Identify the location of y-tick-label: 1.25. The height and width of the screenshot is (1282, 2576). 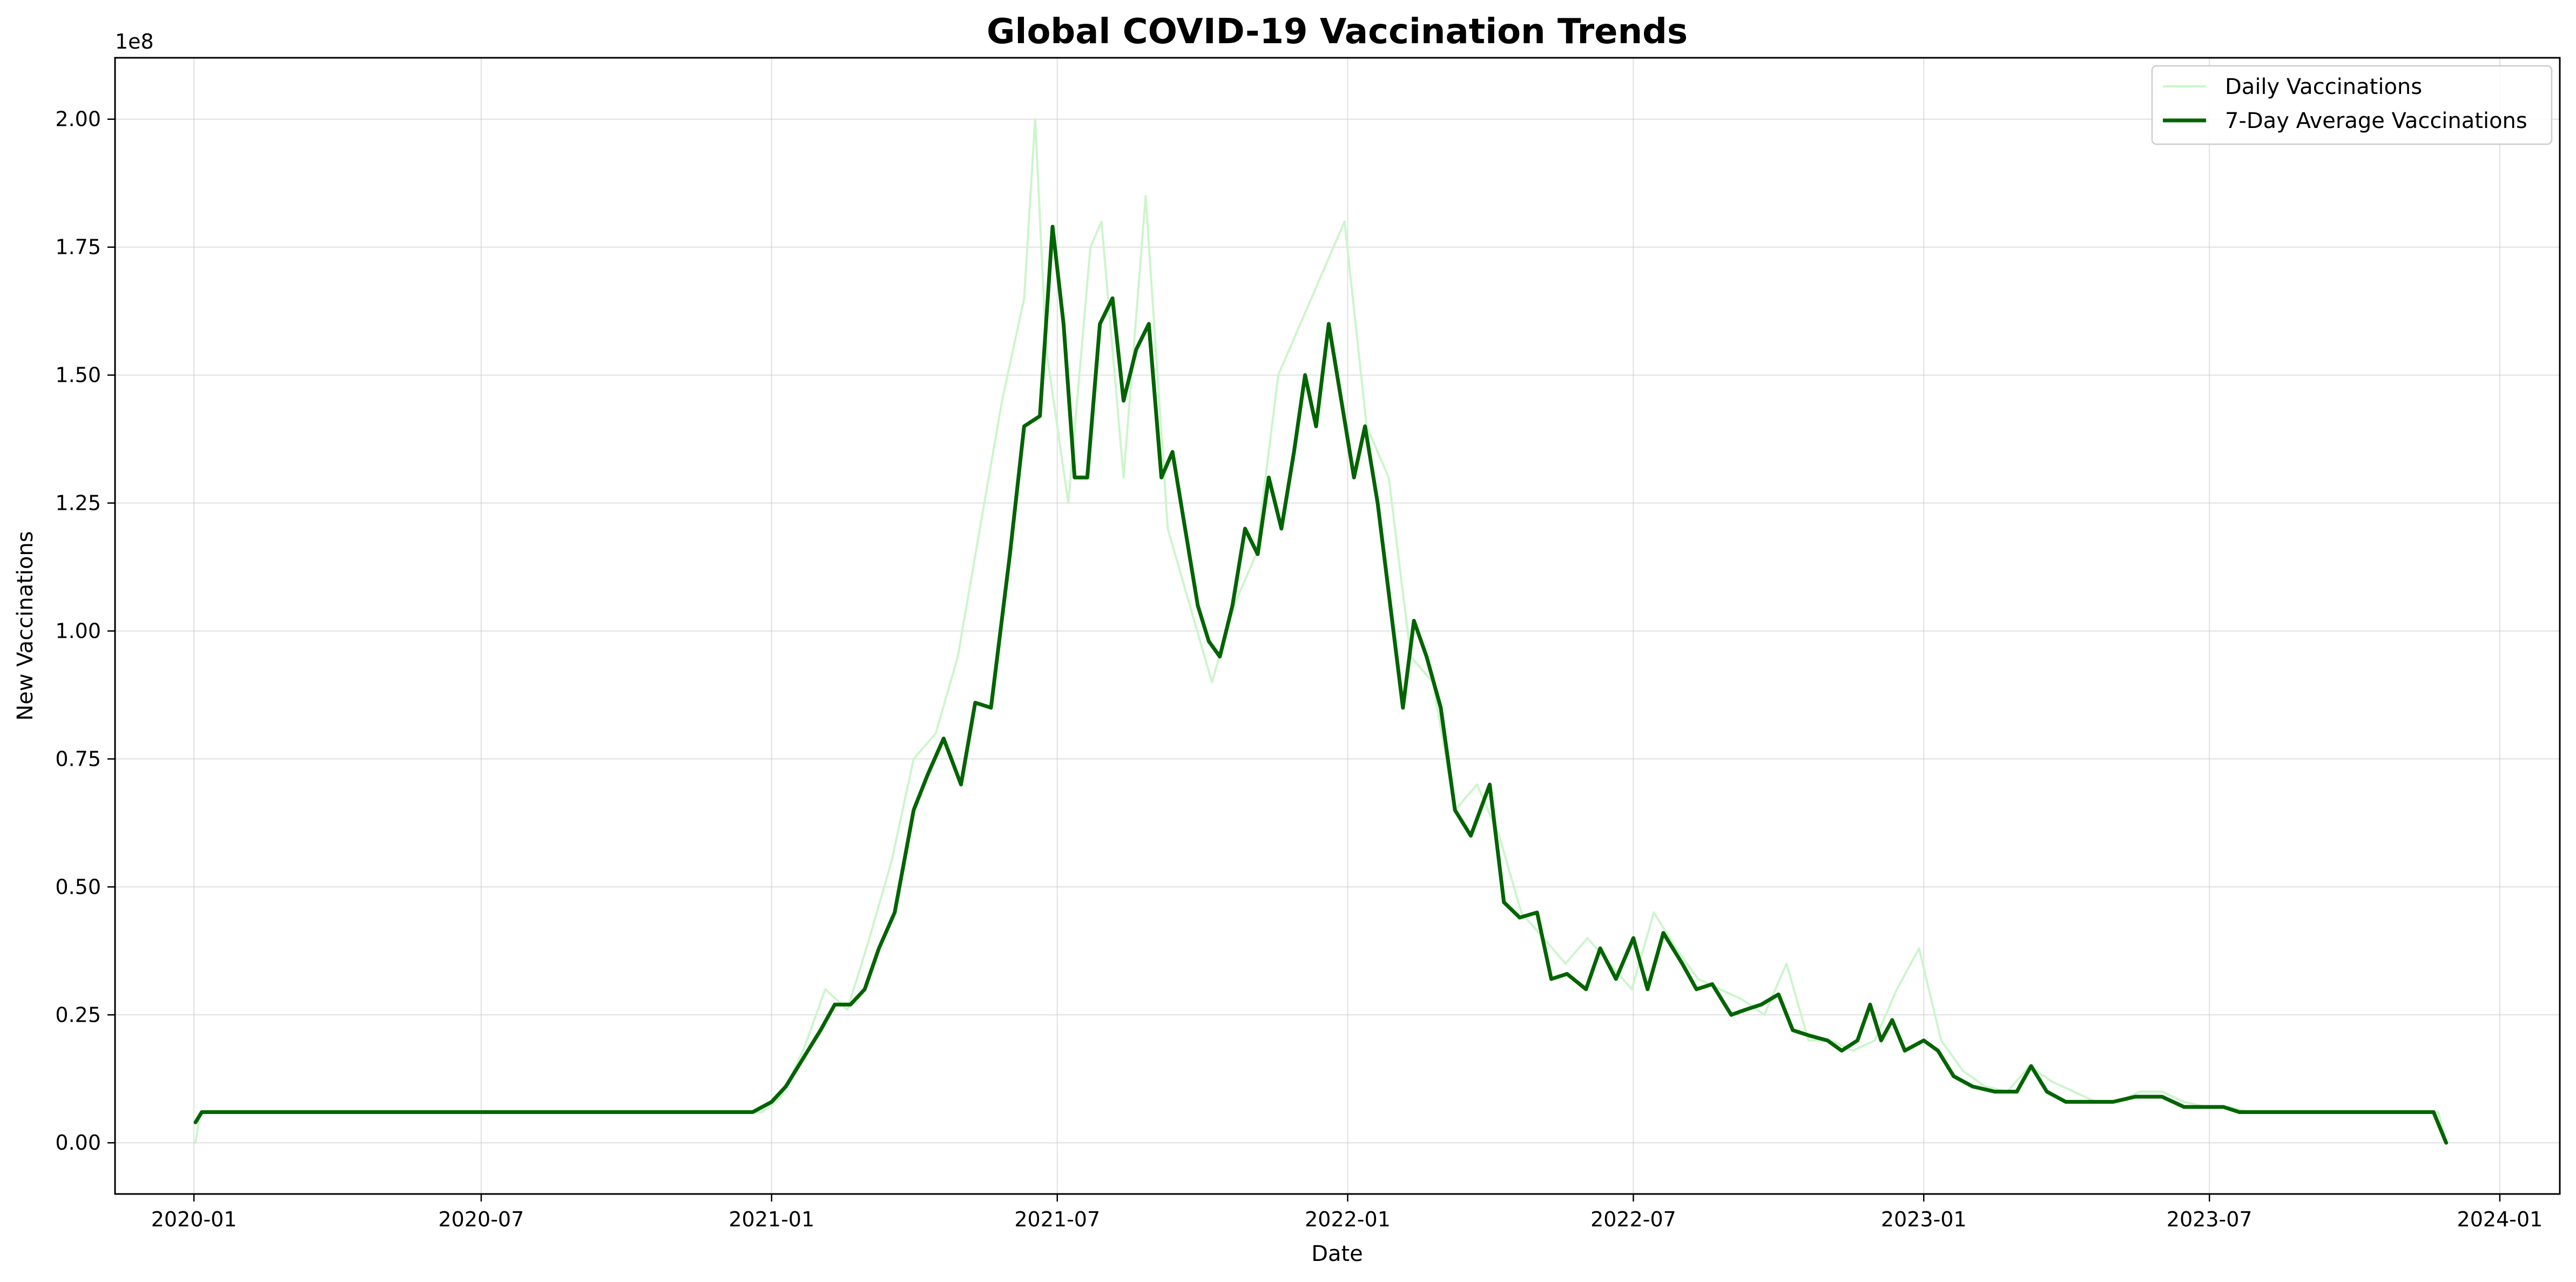
(78, 503).